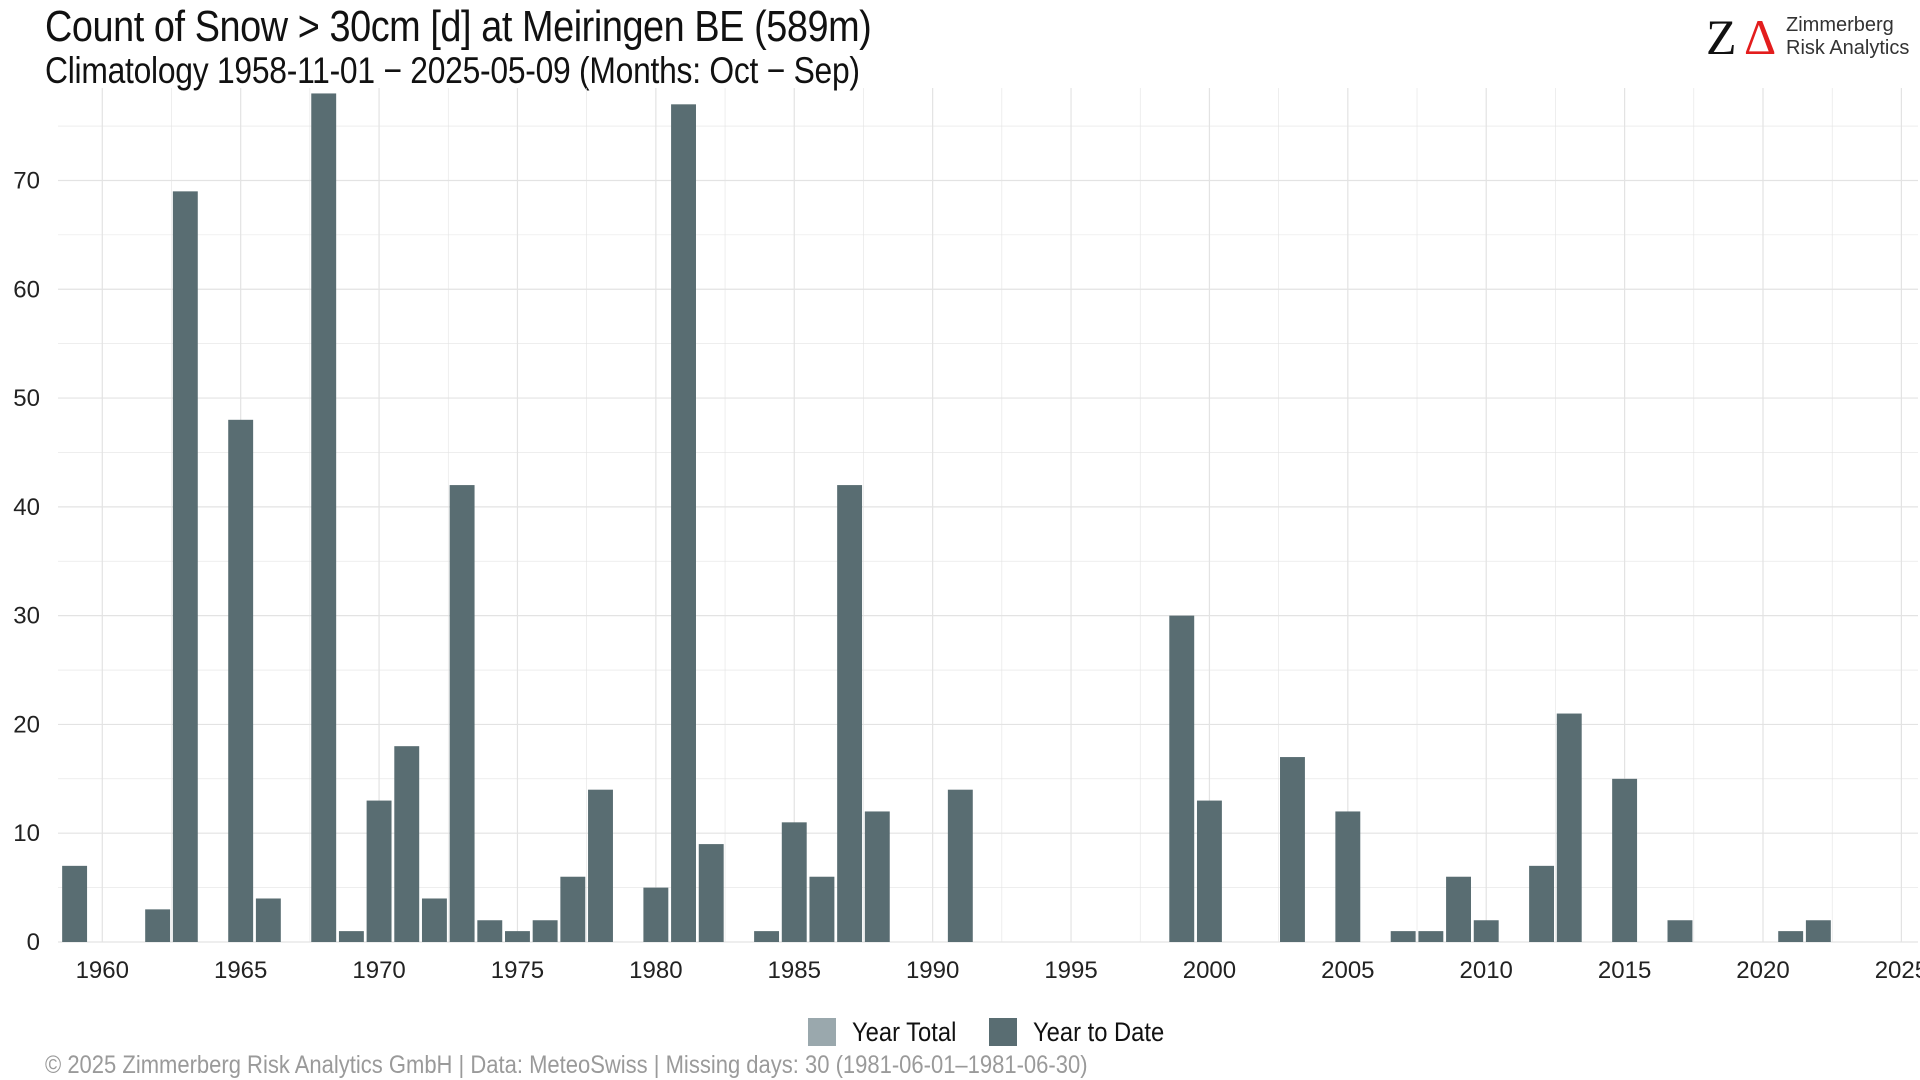  What do you see at coordinates (26, 398) in the screenshot?
I see `y-tick-label: 50` at bounding box center [26, 398].